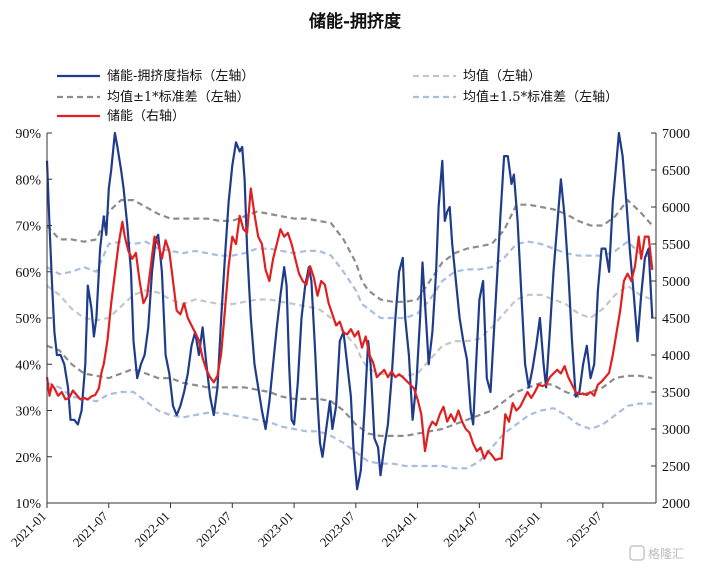 The image size is (712, 569). I want to click on y-right-tick-label: 3500, so click(676, 393).